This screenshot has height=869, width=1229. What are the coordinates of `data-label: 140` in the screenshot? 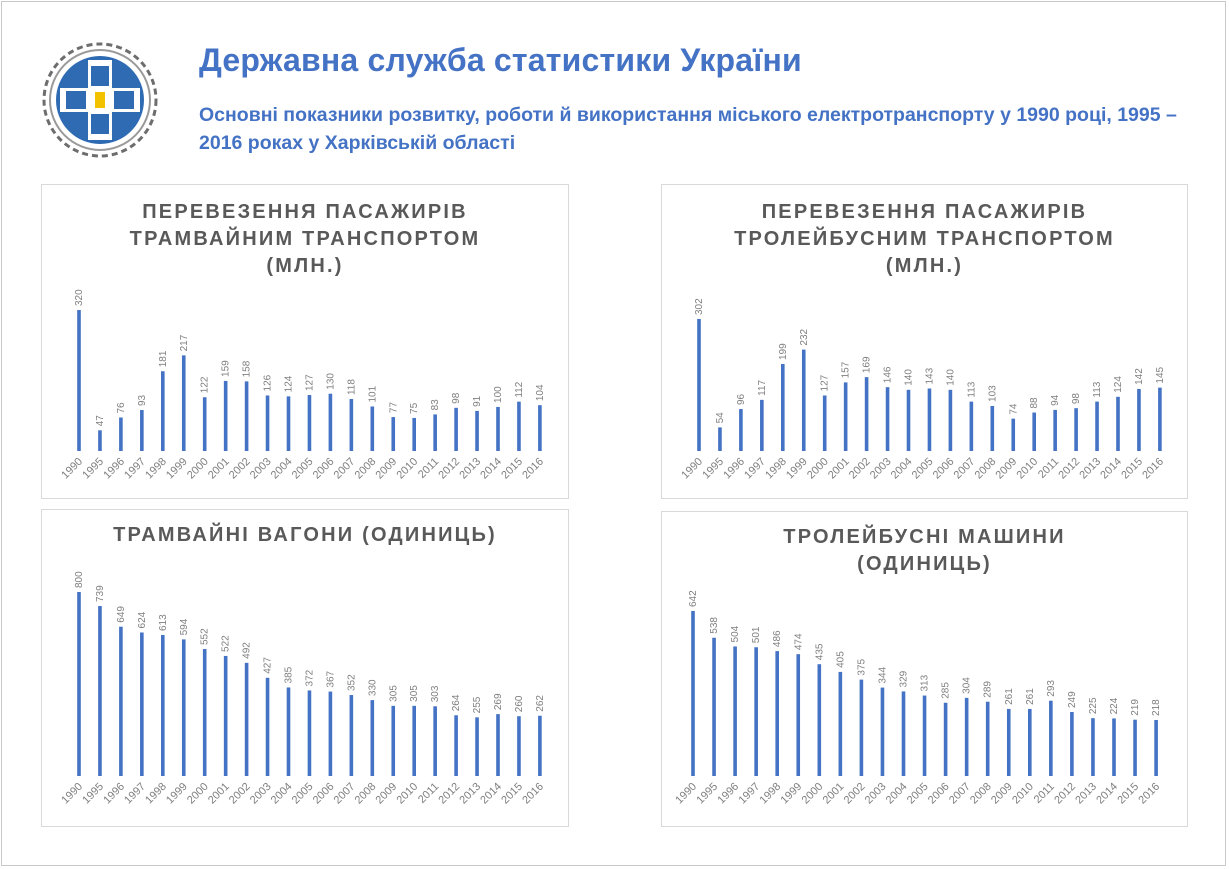 It's located at (950, 377).